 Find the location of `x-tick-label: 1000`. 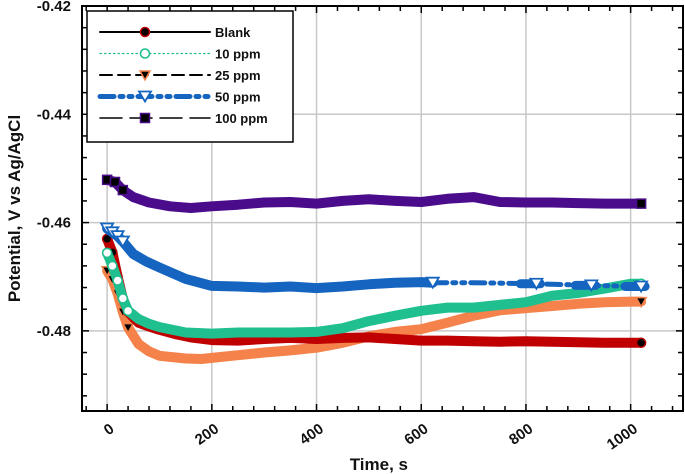

x-tick-label: 1000 is located at coordinates (622, 436).